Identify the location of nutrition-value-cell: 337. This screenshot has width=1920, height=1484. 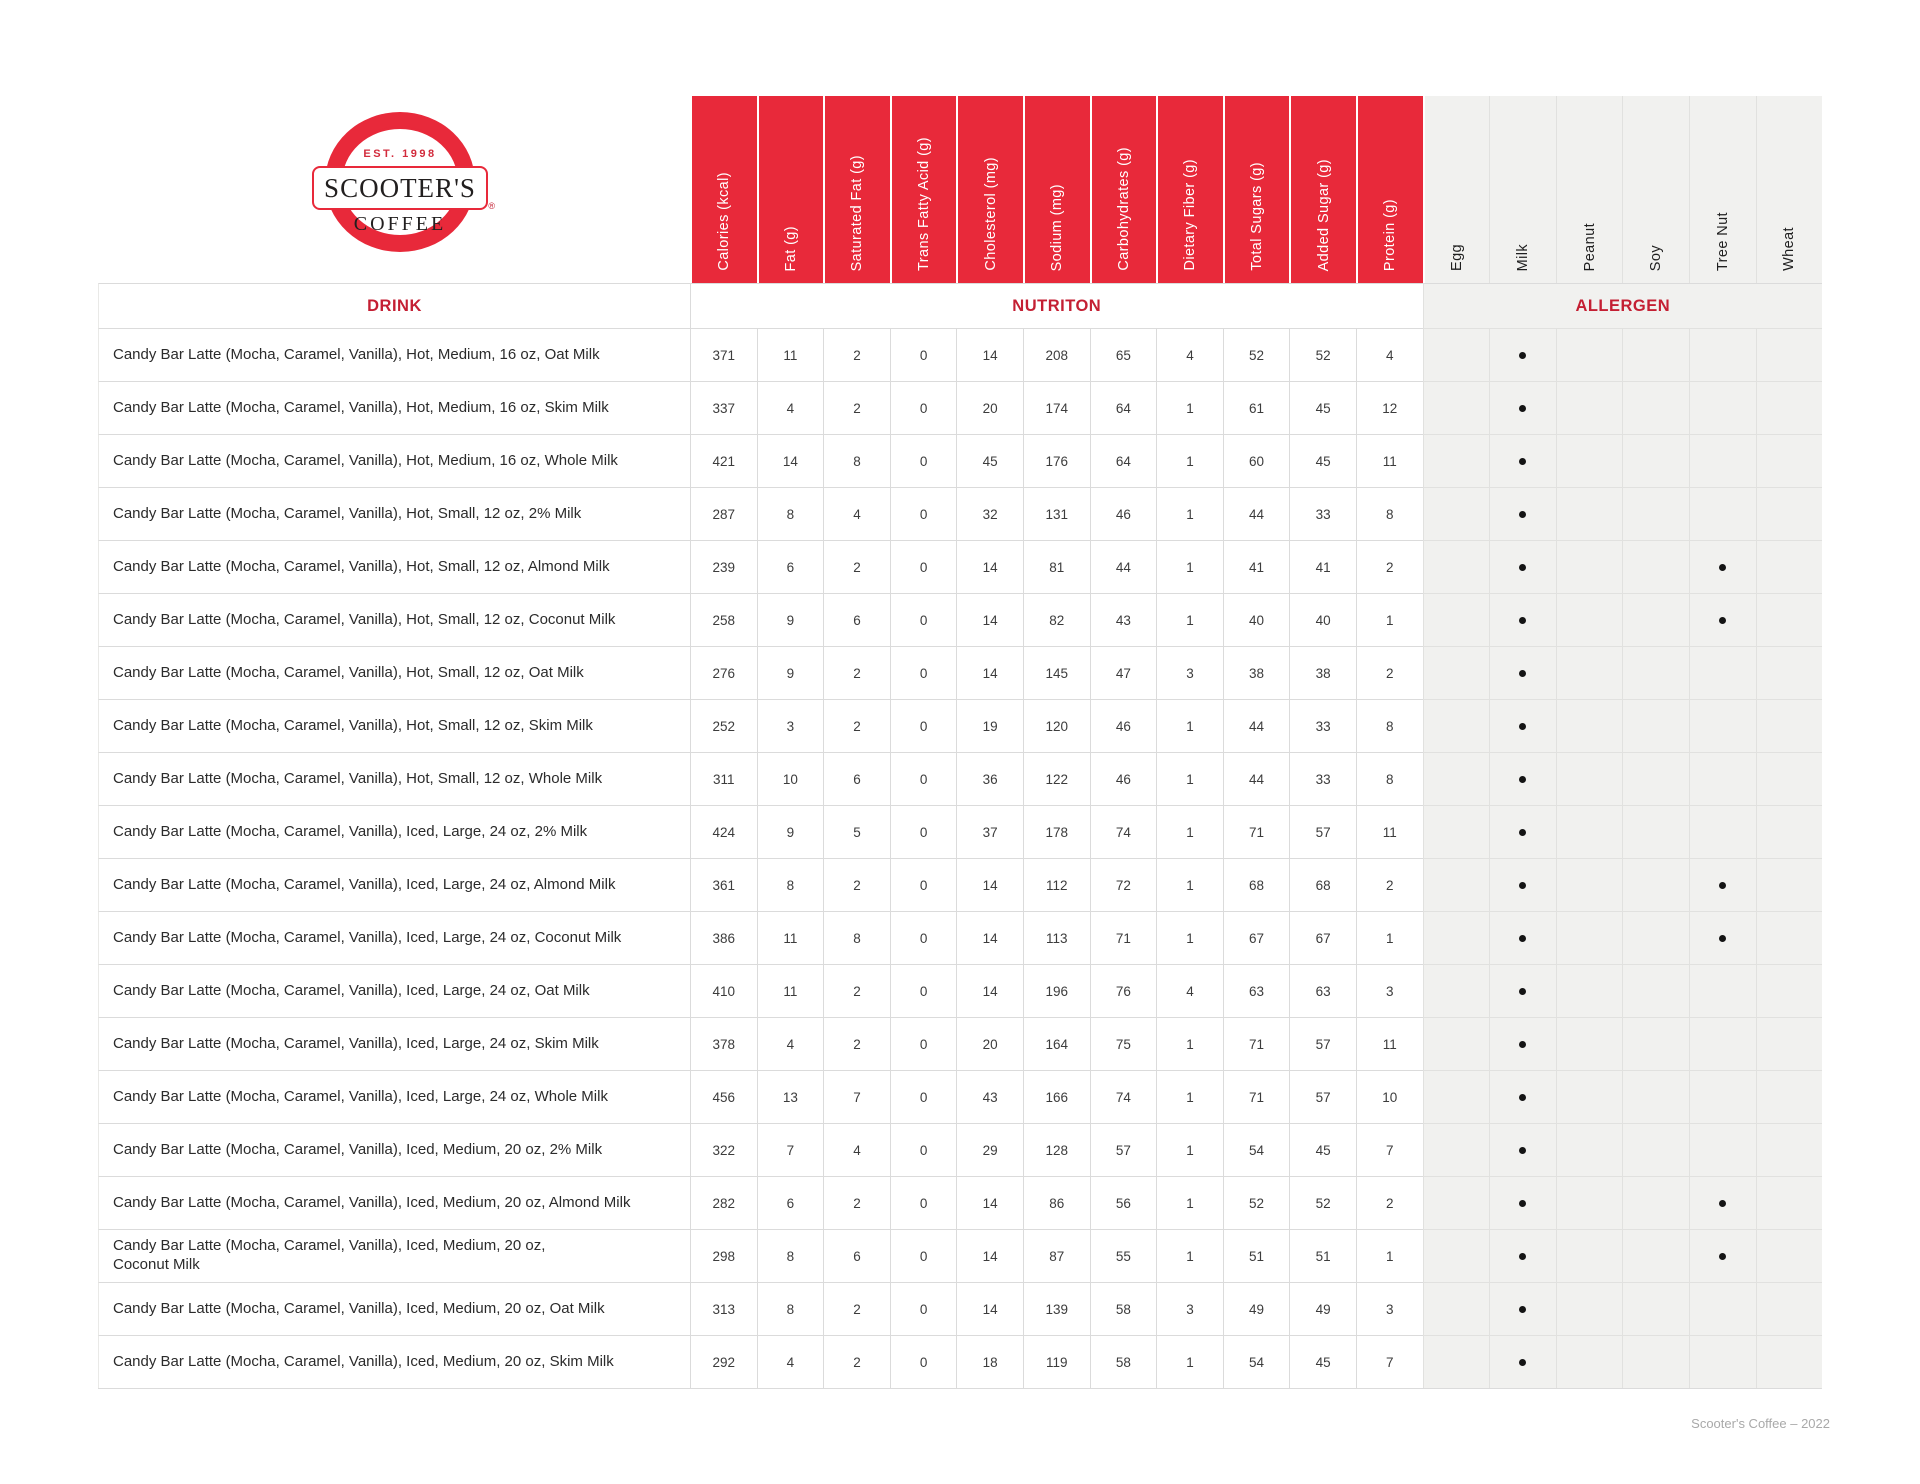
(723, 407).